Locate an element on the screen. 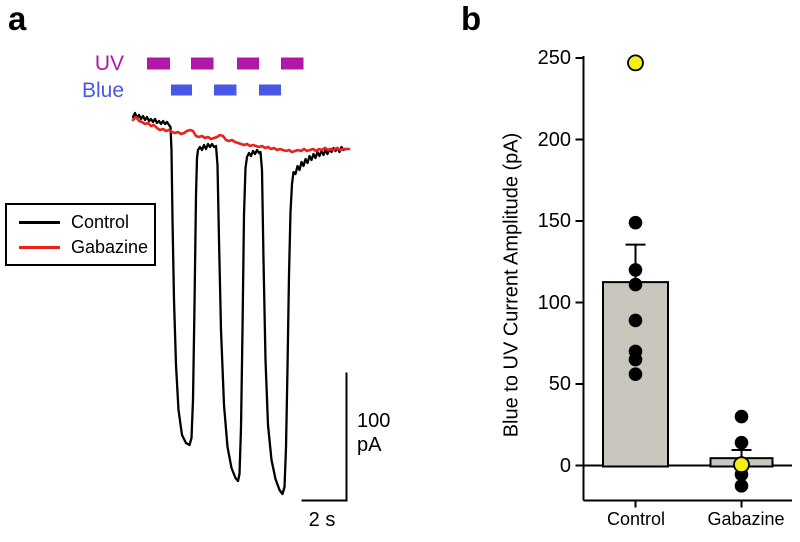 Image resolution: width=800 pixels, height=542 pixels. y-tick-label: 100 is located at coordinates (554, 302).